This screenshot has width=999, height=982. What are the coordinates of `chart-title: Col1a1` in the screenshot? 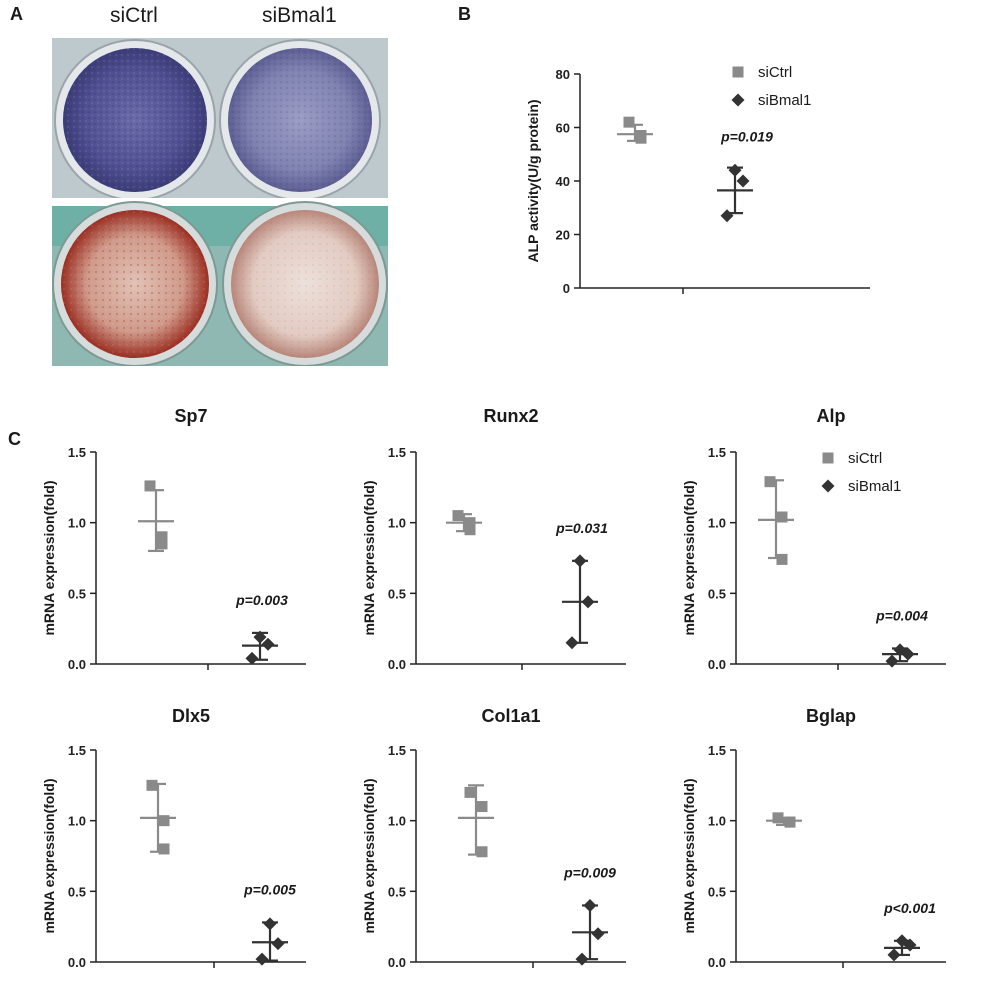 It's located at (510, 716).